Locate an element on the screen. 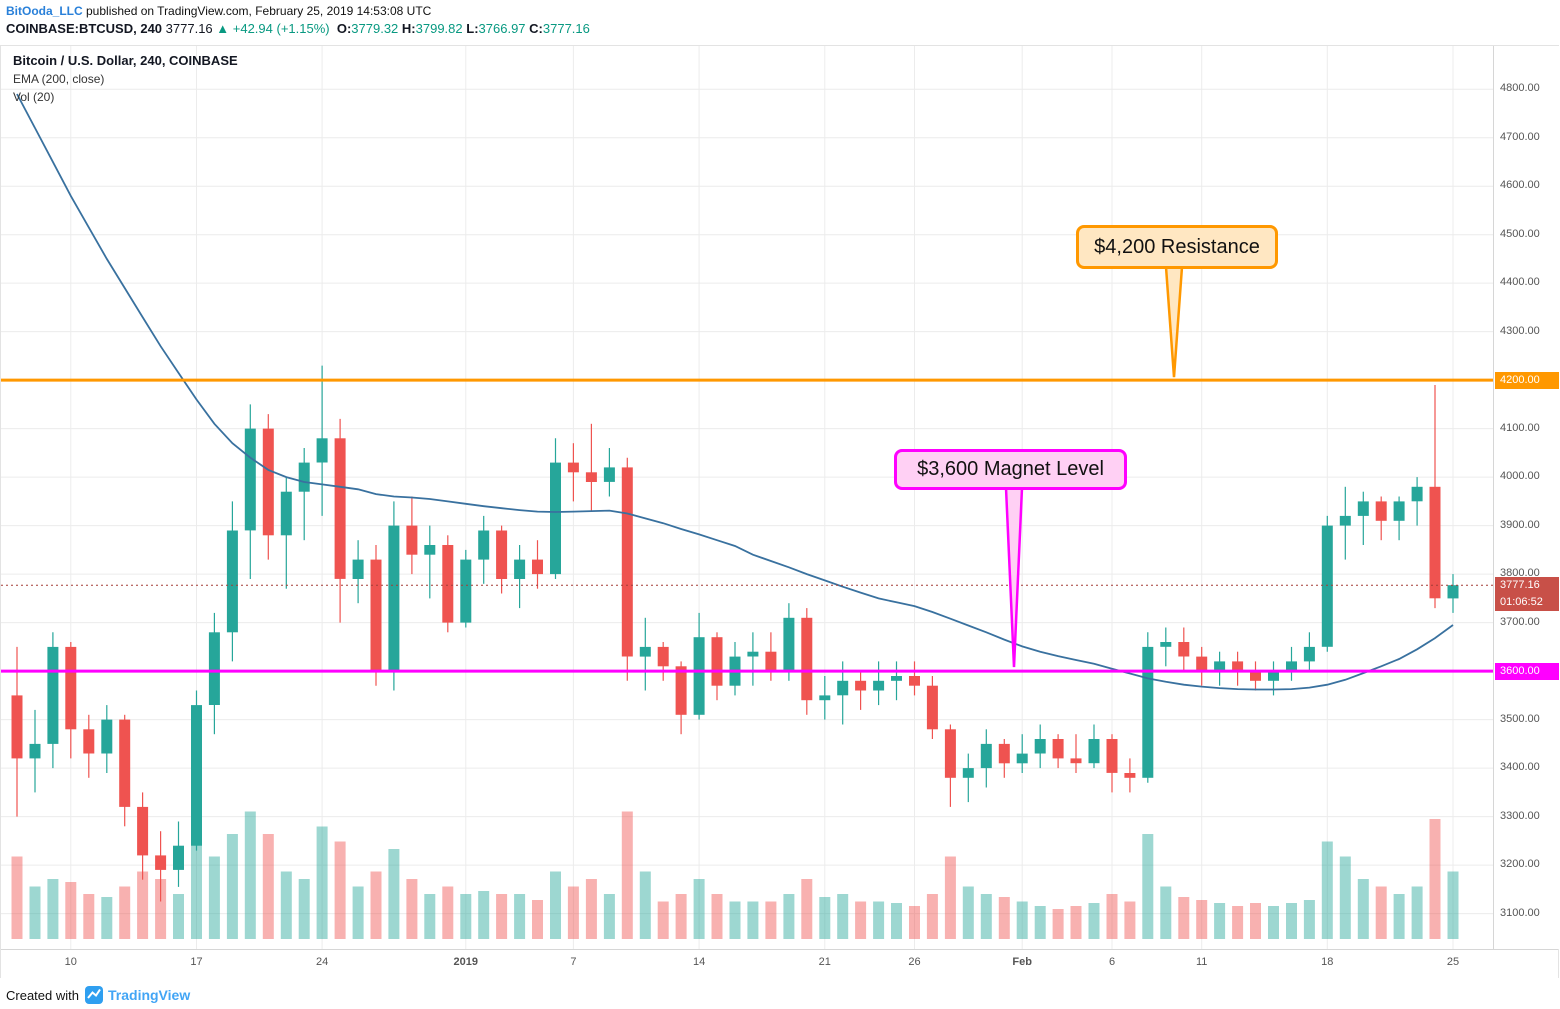  last-price-badge: 3777.16 is located at coordinates (1527, 585).